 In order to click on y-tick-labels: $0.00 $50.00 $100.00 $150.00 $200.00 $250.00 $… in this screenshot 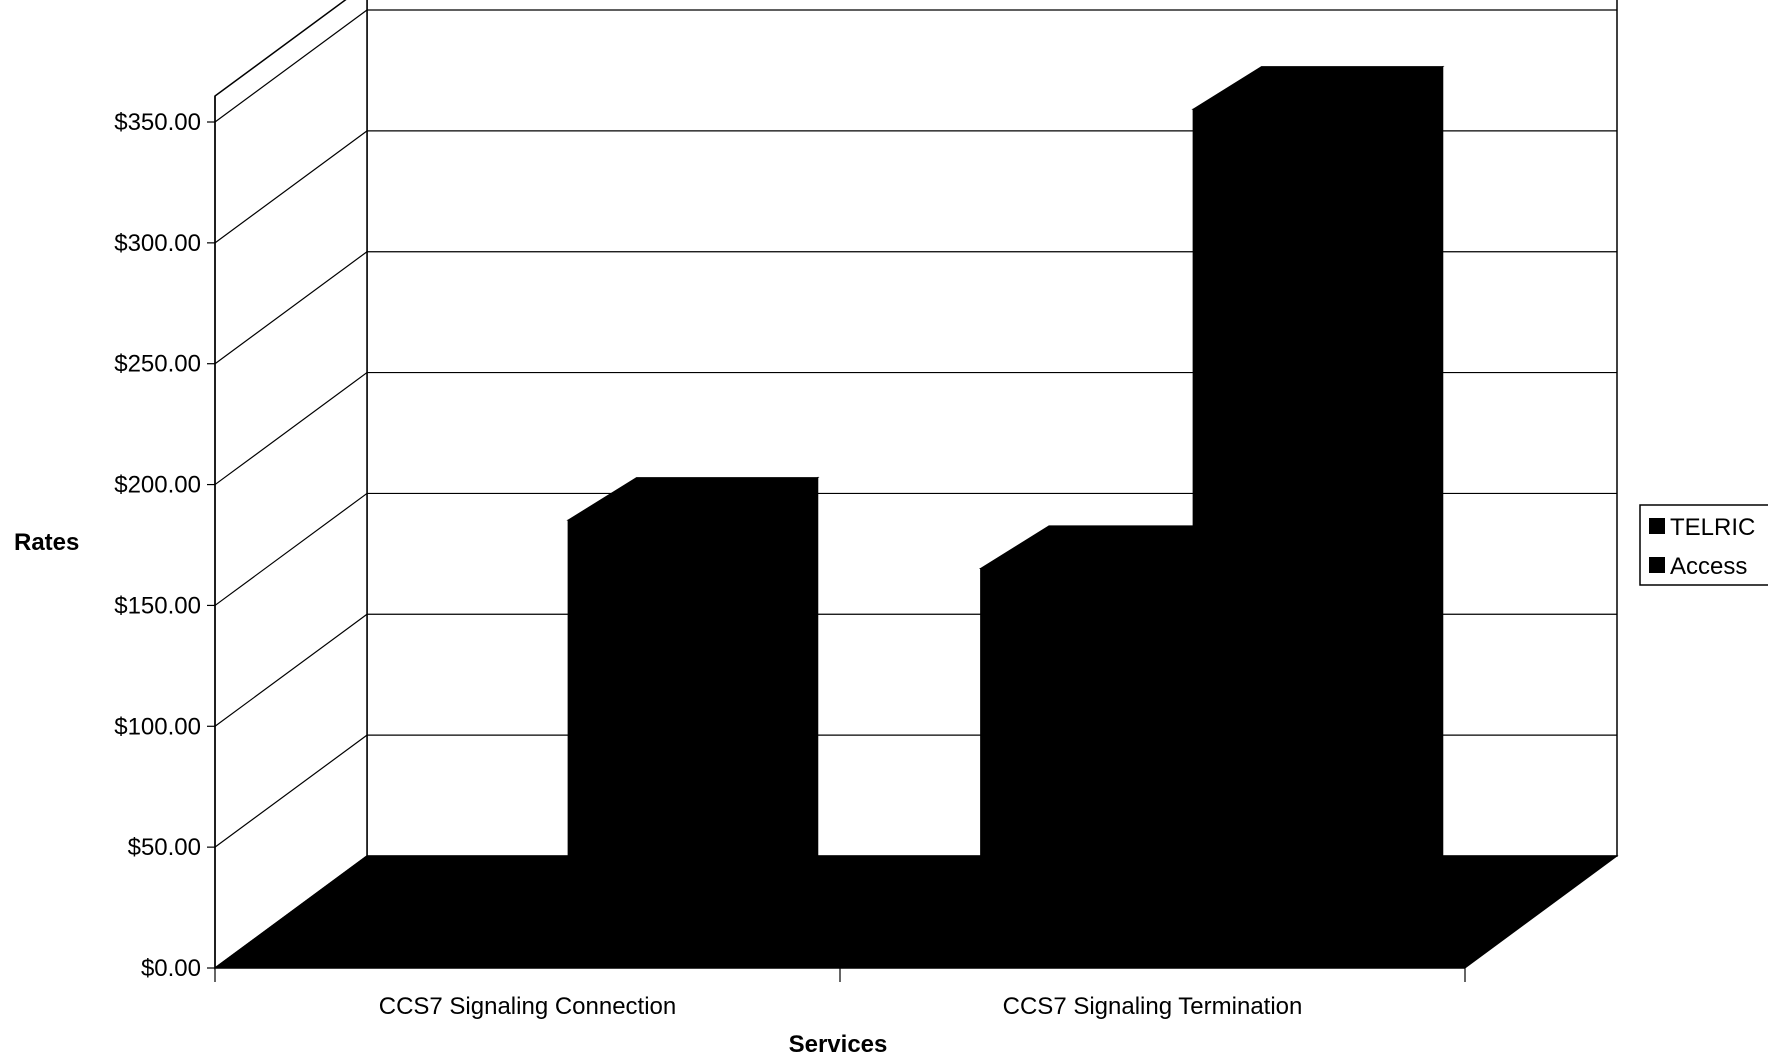, I will do `click(157, 545)`.